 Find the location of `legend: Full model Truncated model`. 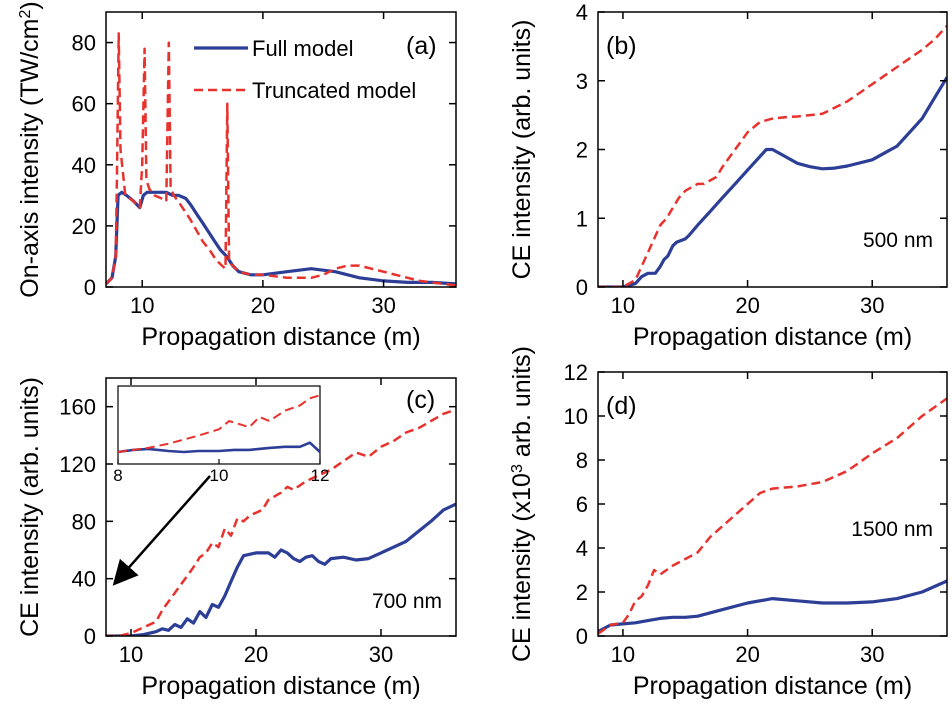

legend: Full model Truncated model is located at coordinates (305, 69).